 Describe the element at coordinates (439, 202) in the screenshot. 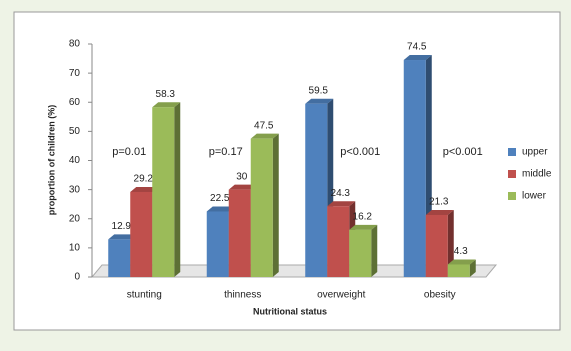

I see `data-label: 21.3` at that location.